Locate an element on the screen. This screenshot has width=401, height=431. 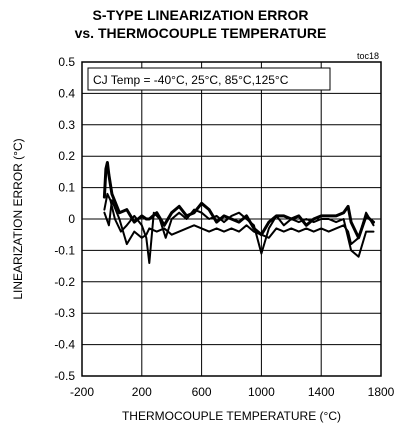
y-tick-label: 0.1 is located at coordinates (66, 188).